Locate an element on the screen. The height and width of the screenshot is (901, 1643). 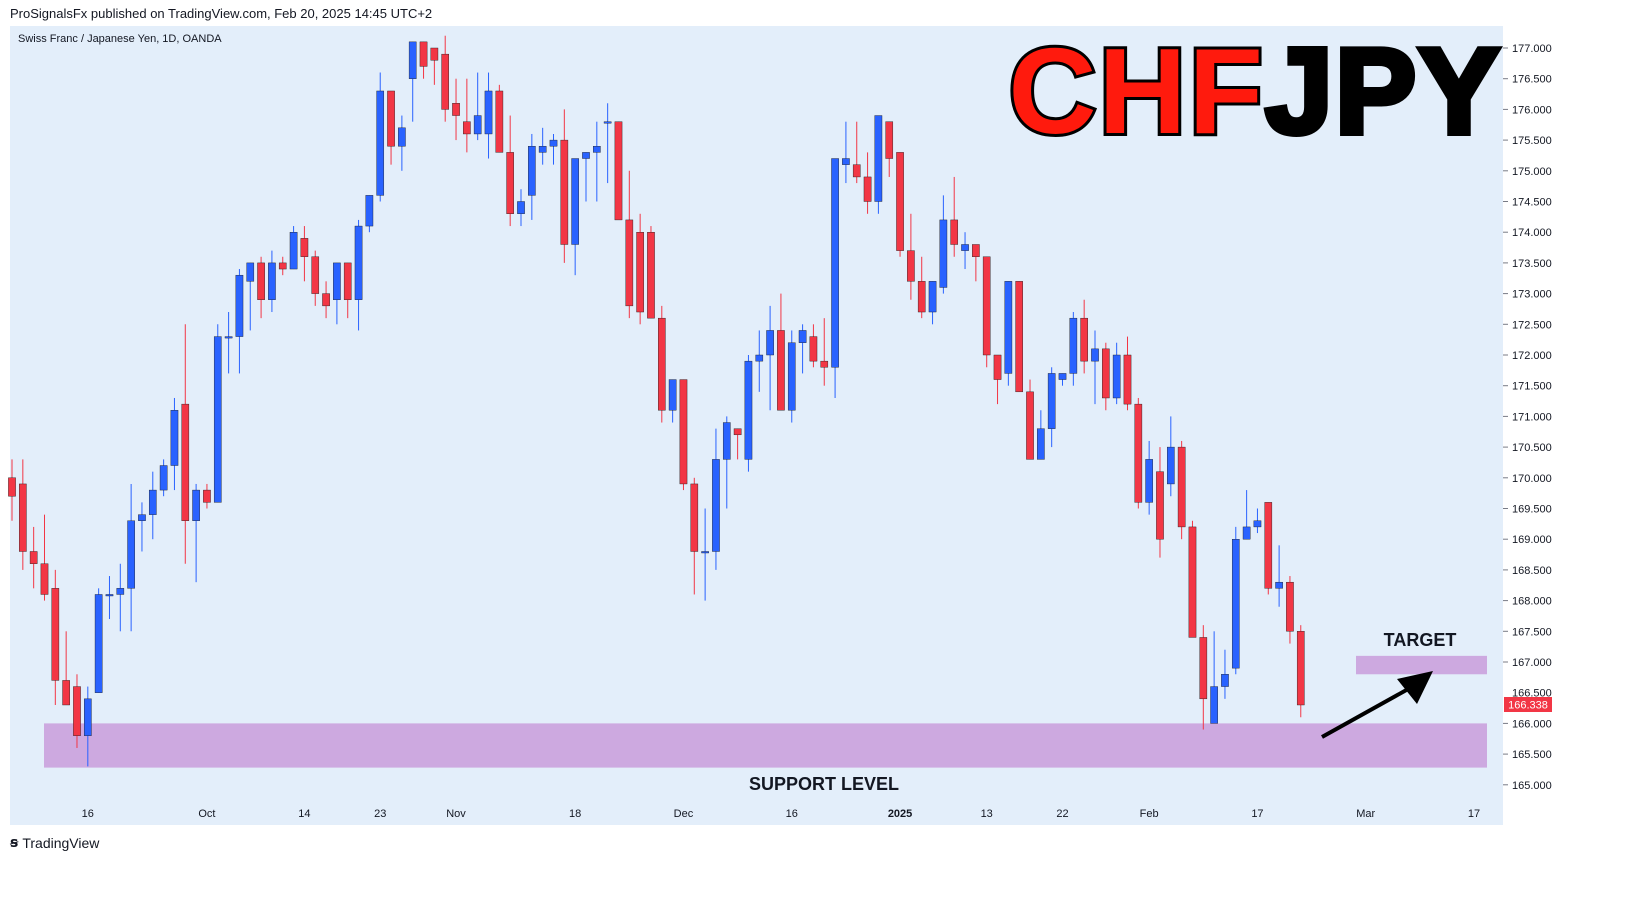
x-tick-label: 18 is located at coordinates (575, 814).